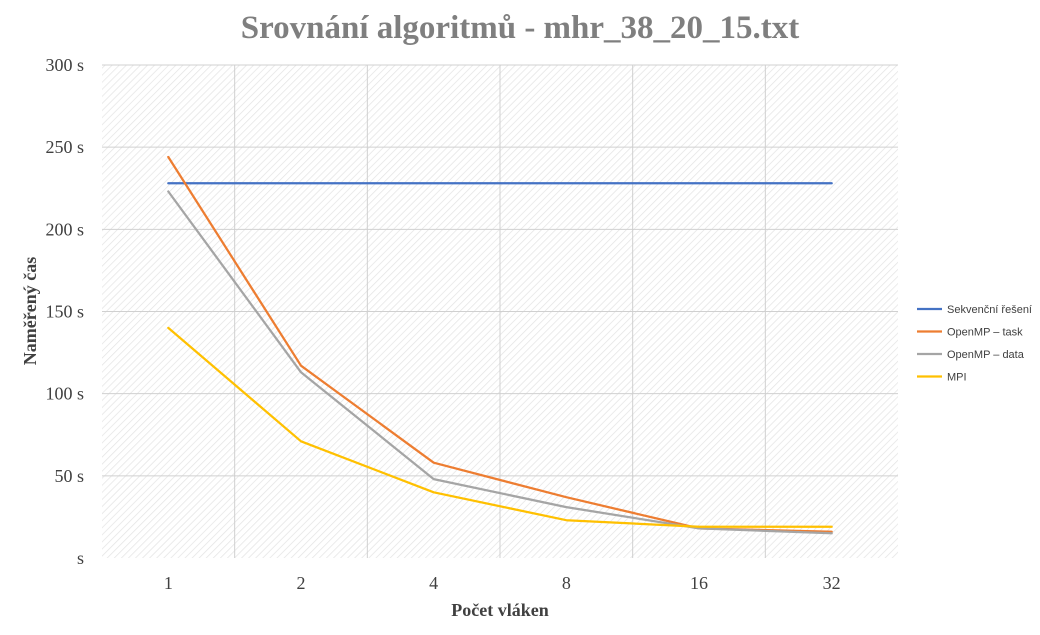  I want to click on x-tick-label: 1, so click(168, 583).